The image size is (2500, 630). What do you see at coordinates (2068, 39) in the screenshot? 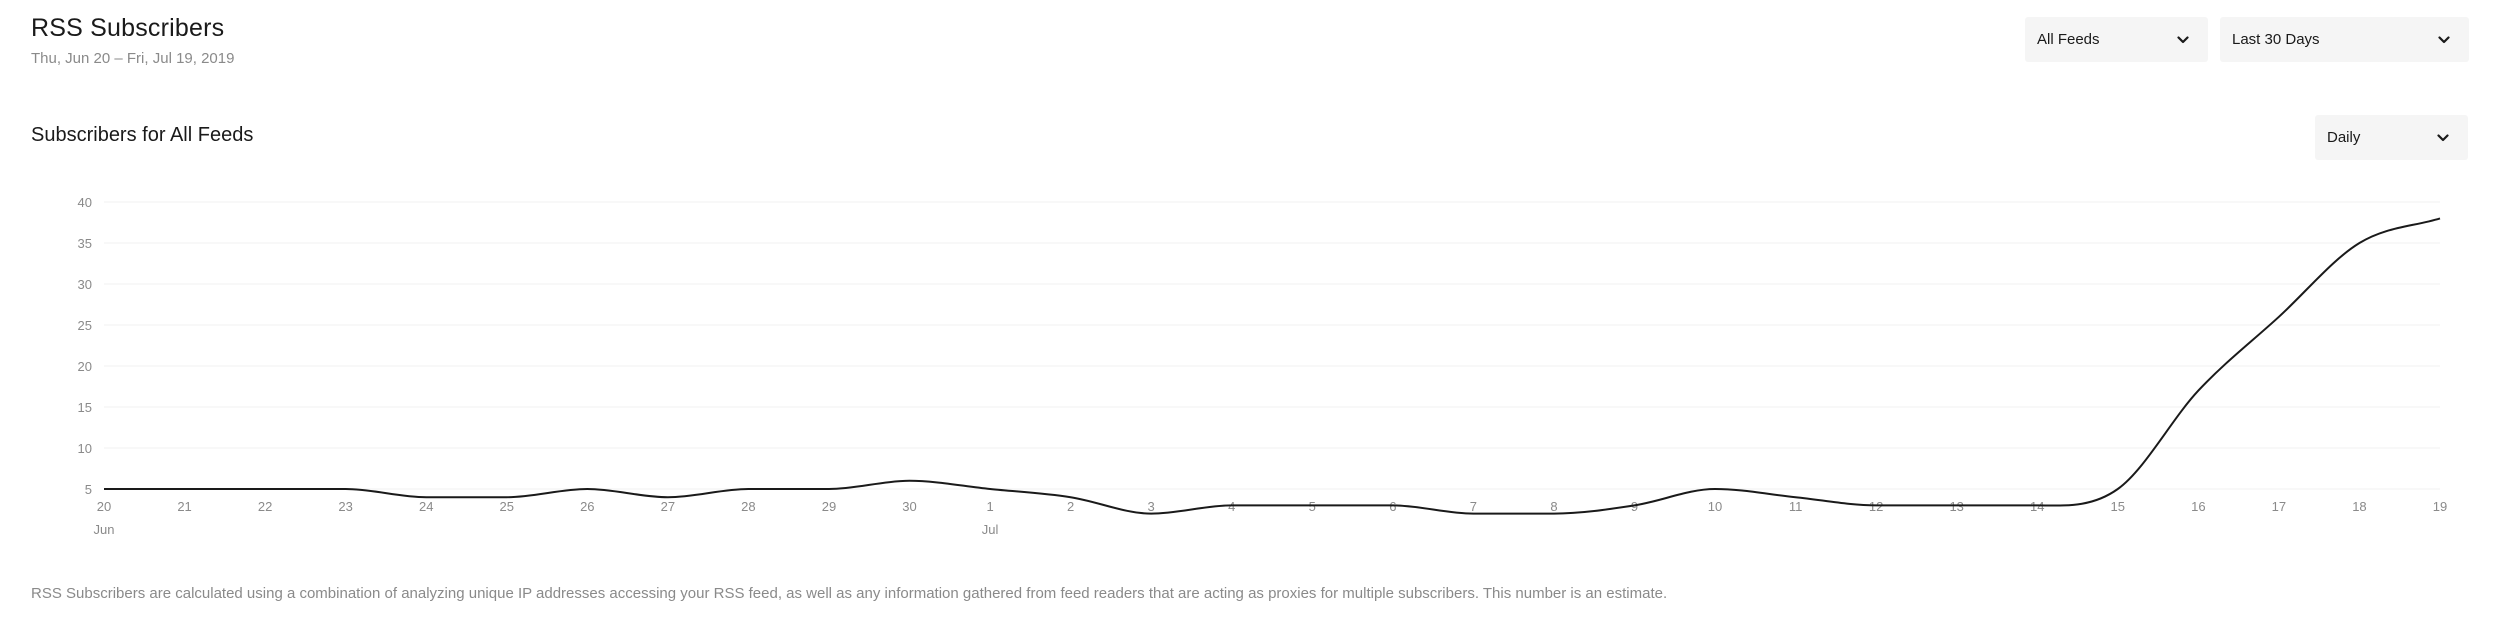
I see `feed-select-value: All Feeds` at bounding box center [2068, 39].